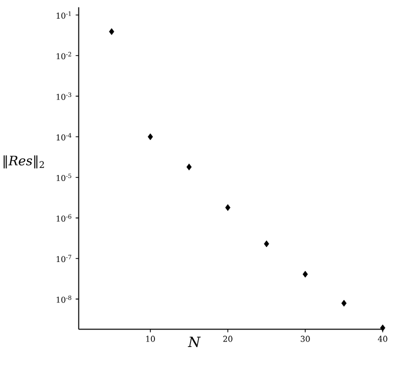 This screenshot has height=366, width=400. I want to click on x-axis-title: N, so click(194, 342).